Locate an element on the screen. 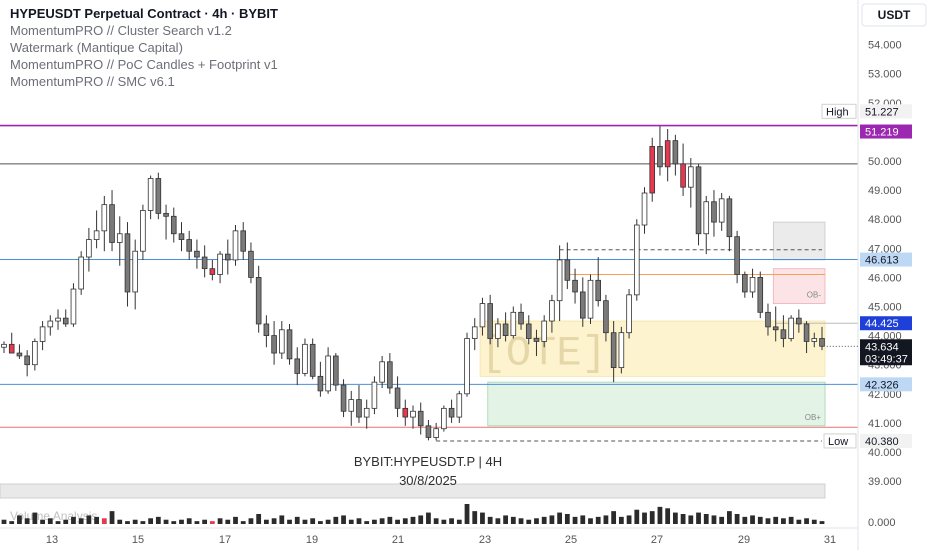 This screenshot has height=550, width=932. indicator-smc: MomentumPRO // SMC v6.1 is located at coordinates (92, 81).